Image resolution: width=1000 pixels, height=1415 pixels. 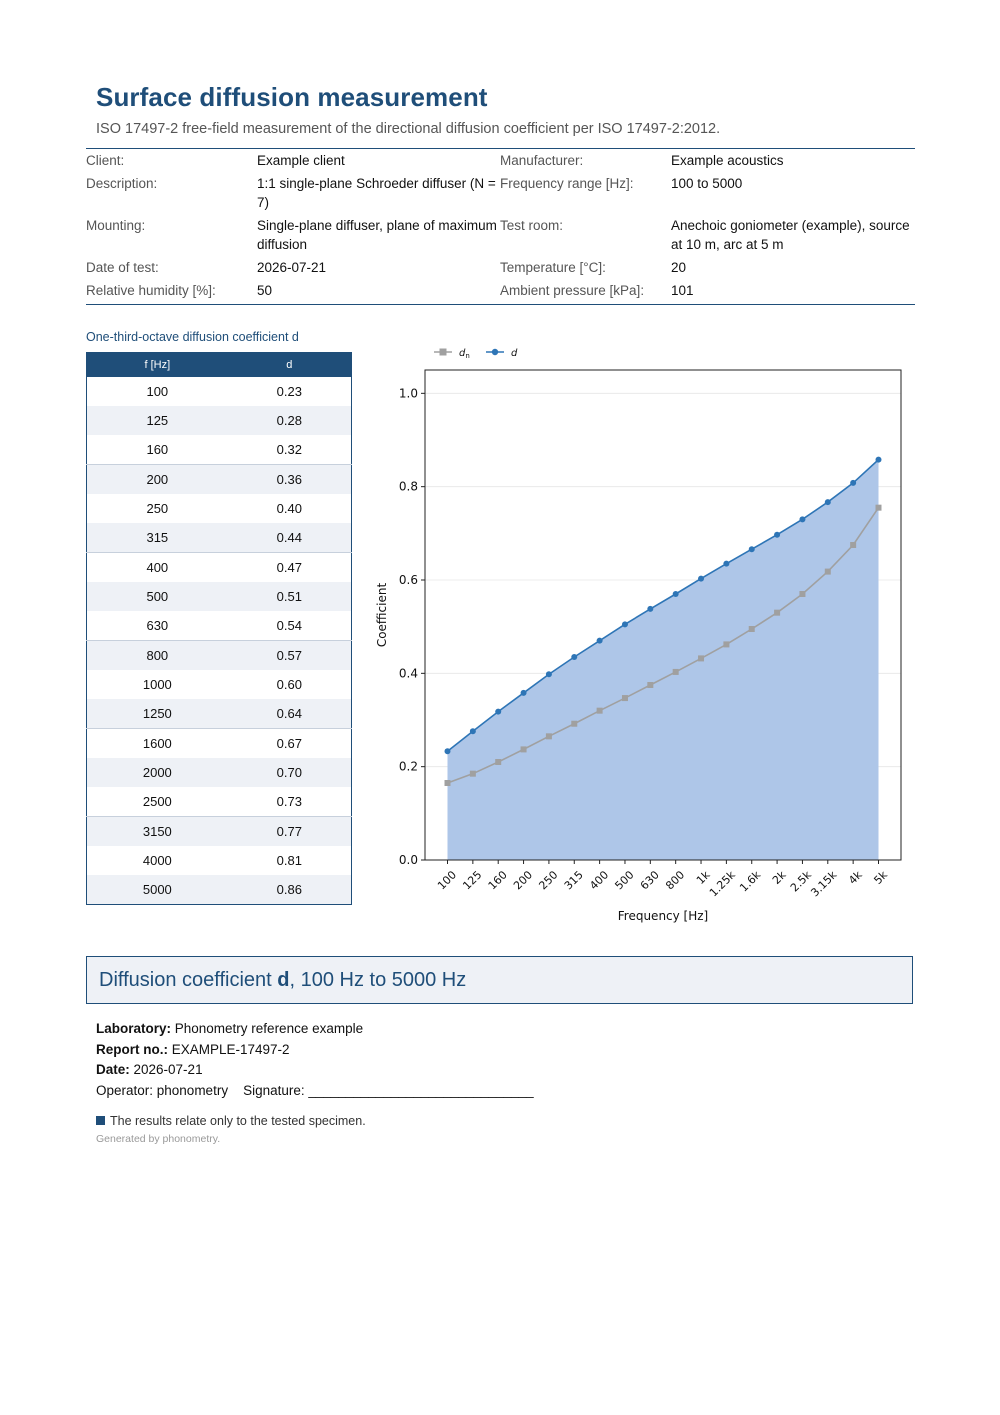 What do you see at coordinates (523, 880) in the screenshot?
I see `x-tick-label: 200` at bounding box center [523, 880].